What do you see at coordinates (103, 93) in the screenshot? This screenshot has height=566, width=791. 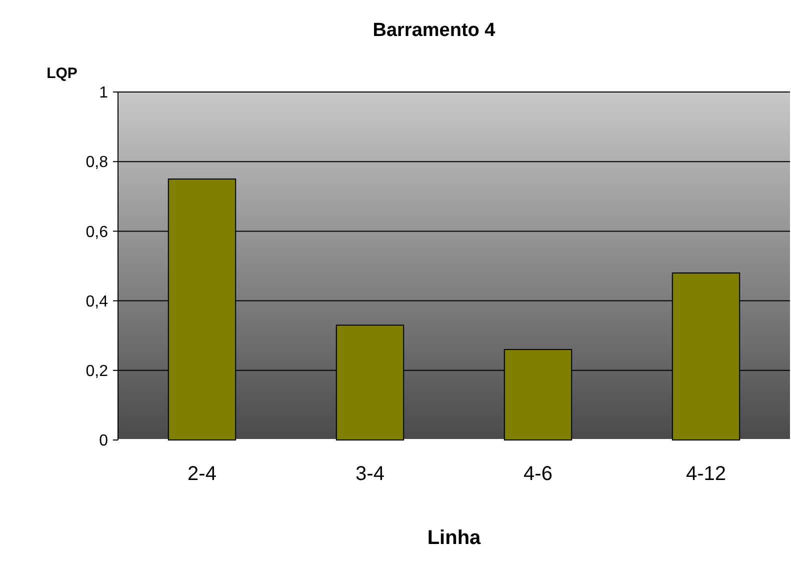 I see `y-tick-label: 1` at bounding box center [103, 93].